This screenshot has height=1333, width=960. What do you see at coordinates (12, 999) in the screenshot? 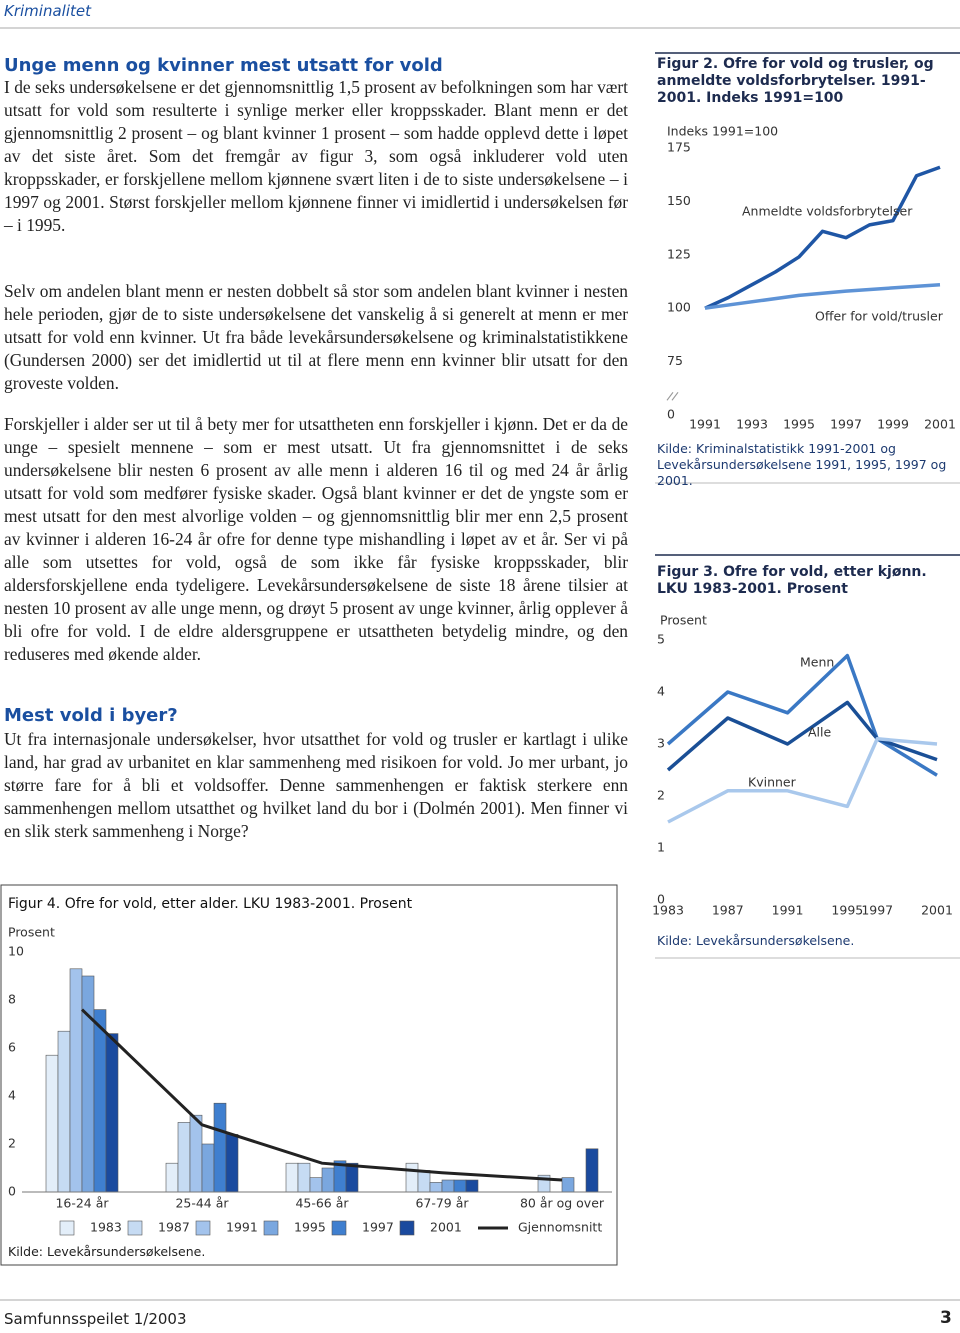
I see `y-tick-label: 8` at bounding box center [12, 999].